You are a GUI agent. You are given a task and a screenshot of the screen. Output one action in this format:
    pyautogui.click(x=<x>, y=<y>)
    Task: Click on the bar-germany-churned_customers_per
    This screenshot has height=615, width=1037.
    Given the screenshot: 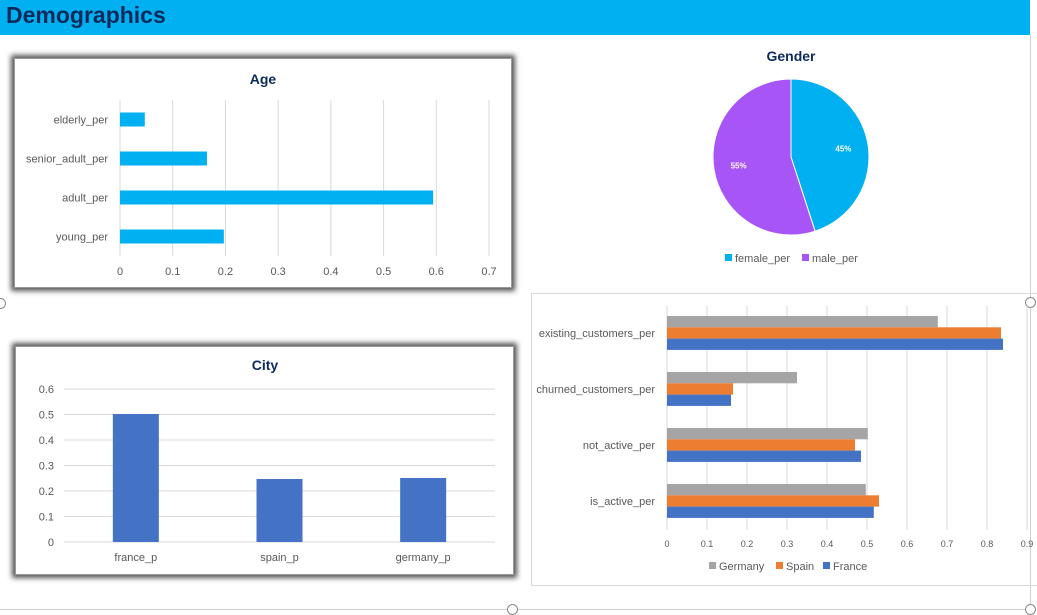 What is the action you would take?
    pyautogui.click(x=732, y=378)
    